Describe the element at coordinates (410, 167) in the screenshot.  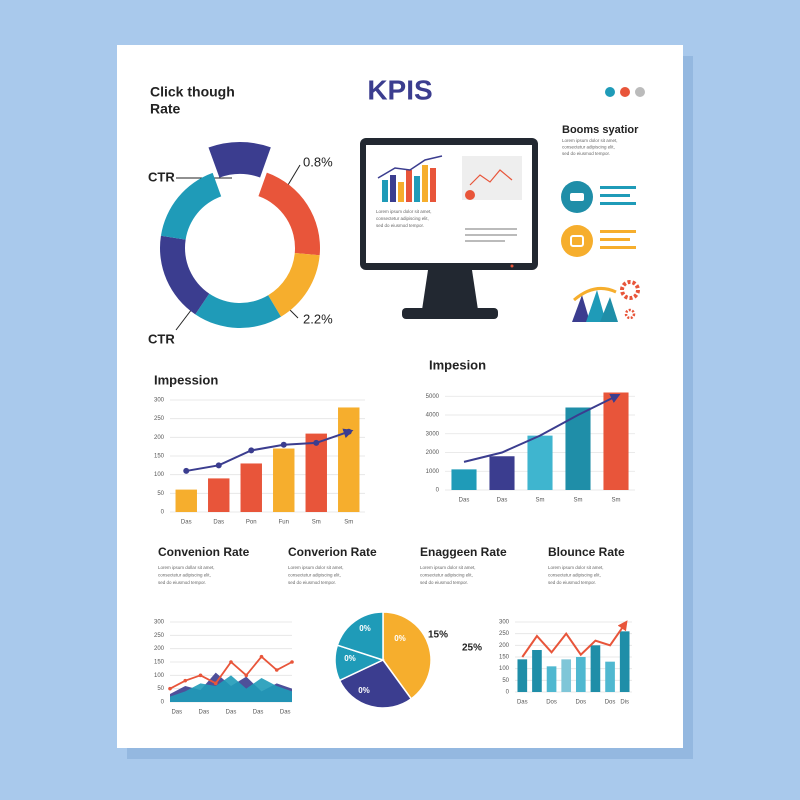
I see `mini-line` at that location.